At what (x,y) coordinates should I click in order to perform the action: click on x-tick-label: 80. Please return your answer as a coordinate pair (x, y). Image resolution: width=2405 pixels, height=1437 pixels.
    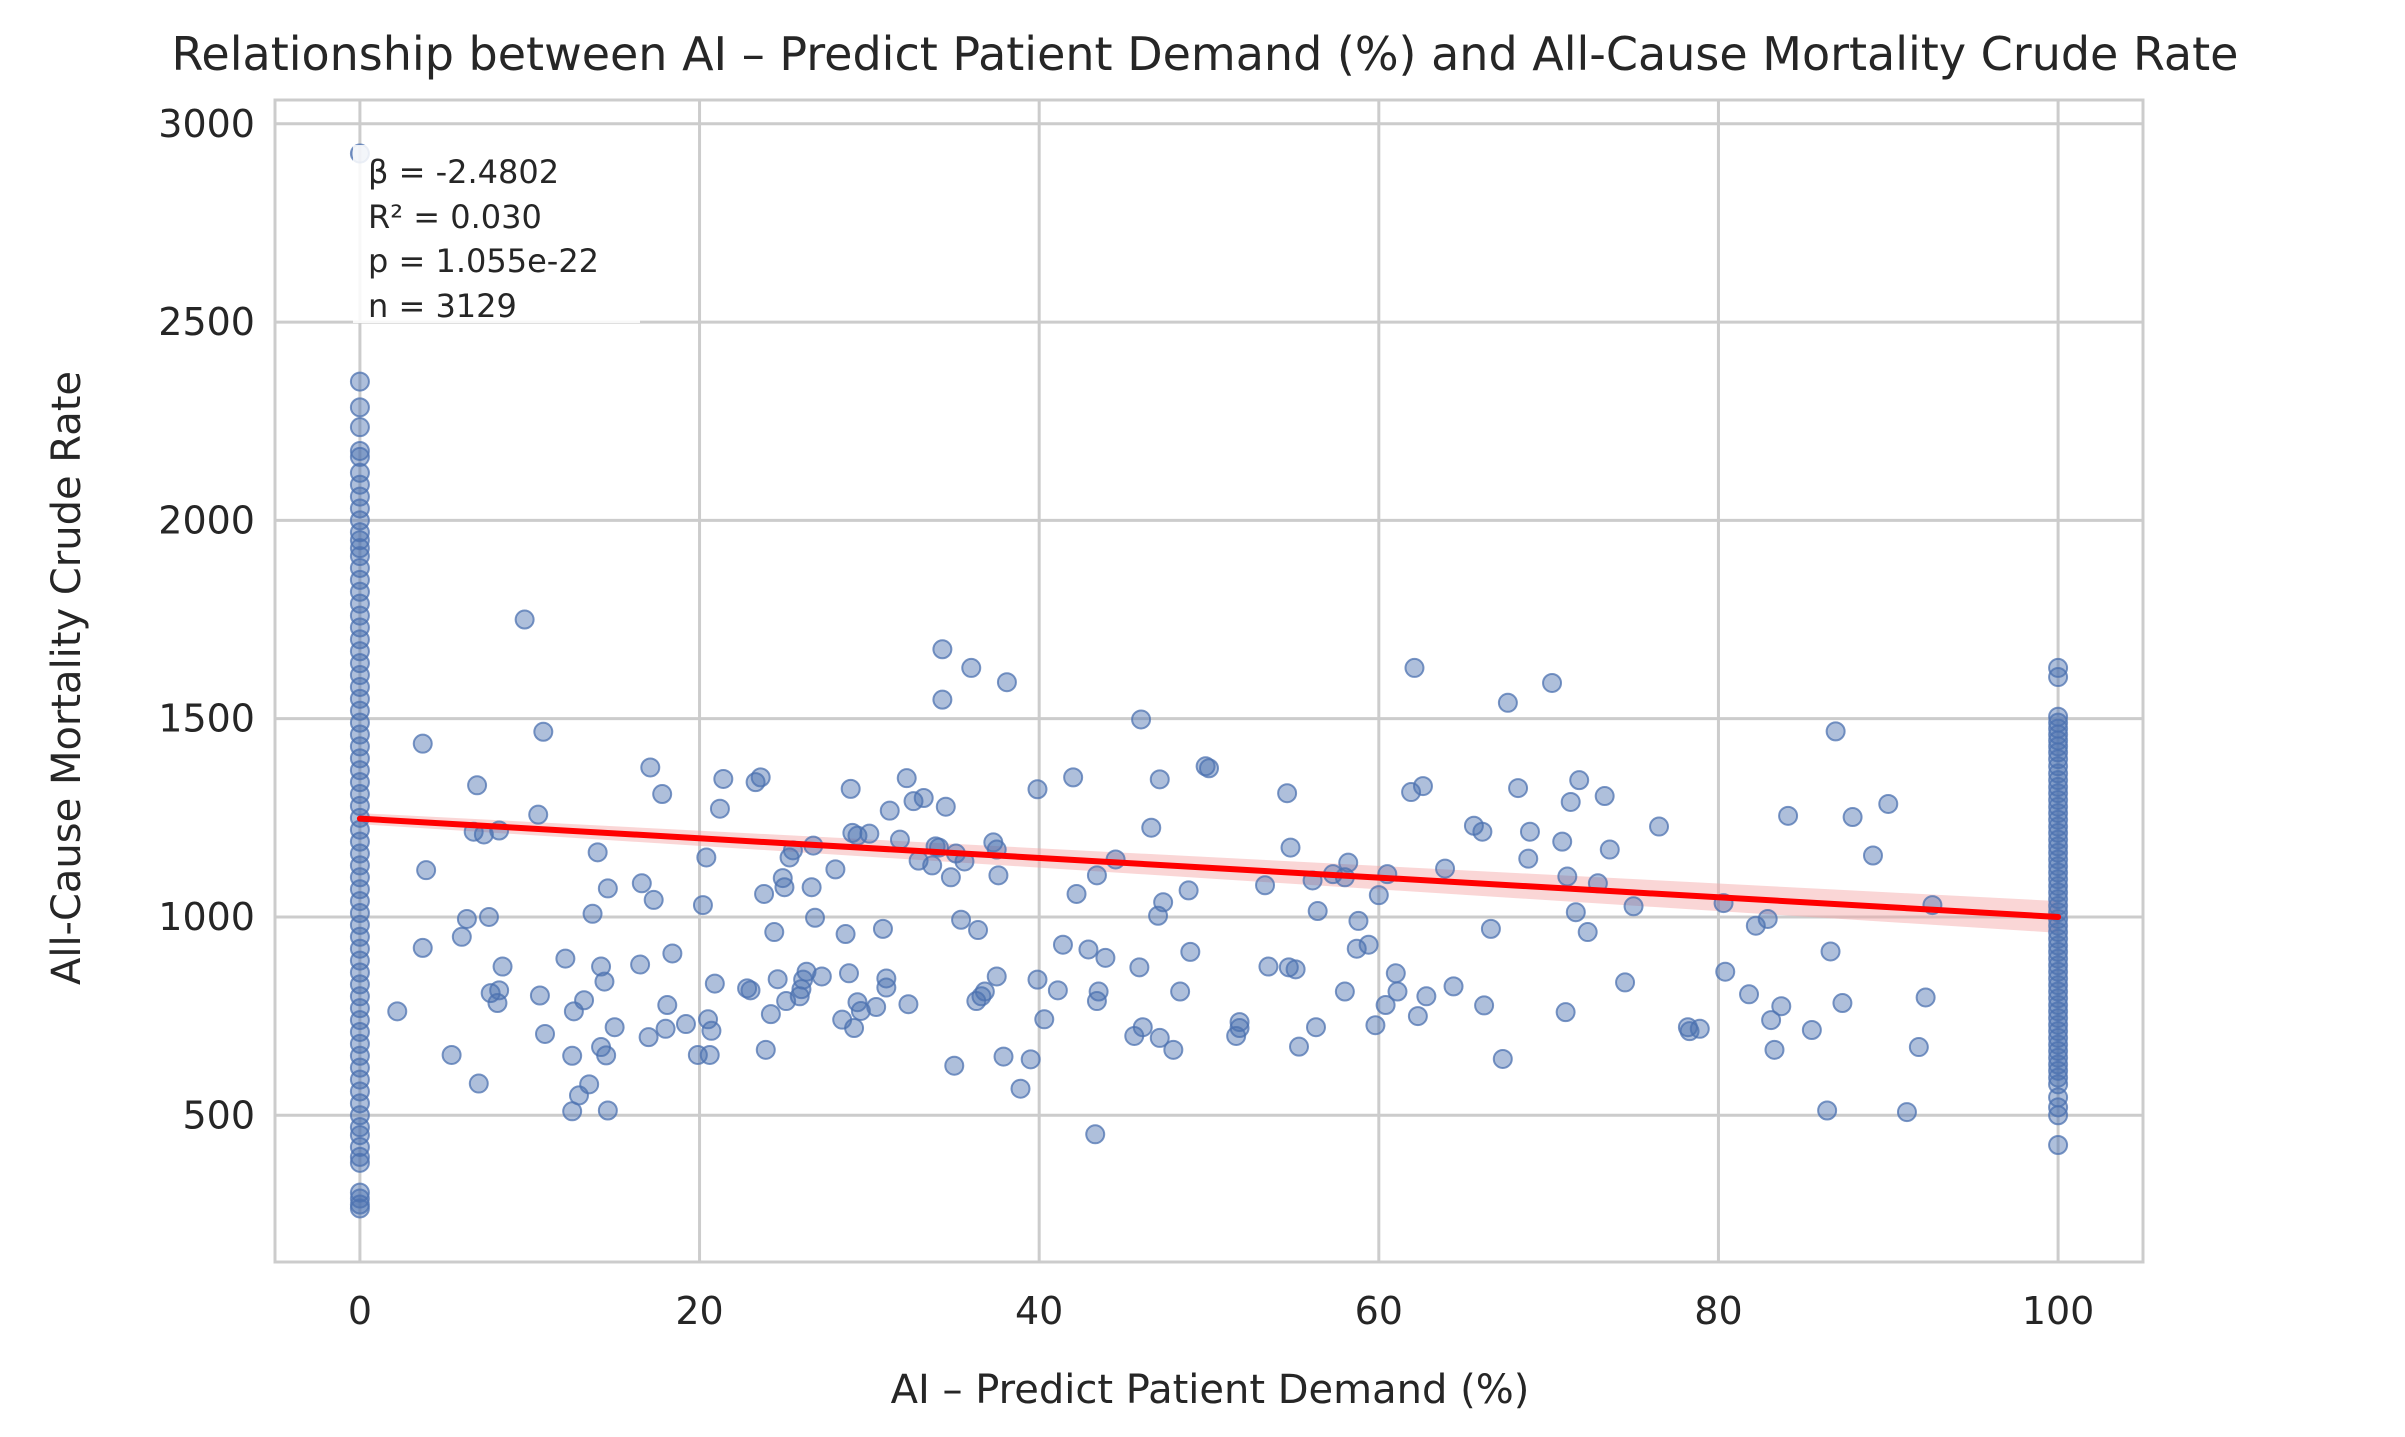
    Looking at the image, I should click on (1718, 1311).